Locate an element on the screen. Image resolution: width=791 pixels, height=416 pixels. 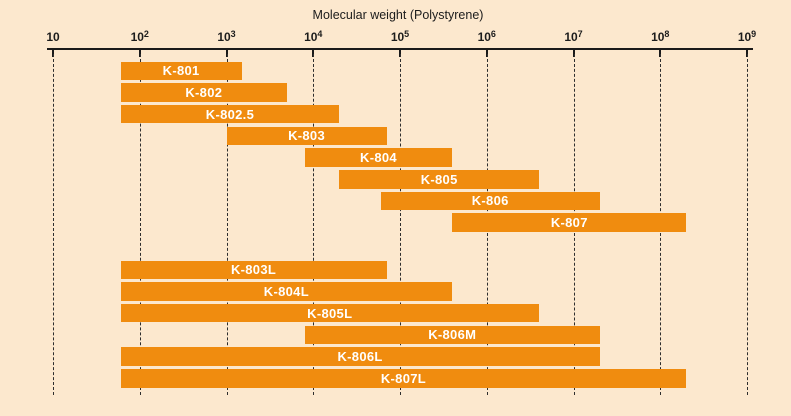
bar-label: K-804 is located at coordinates (378, 158).